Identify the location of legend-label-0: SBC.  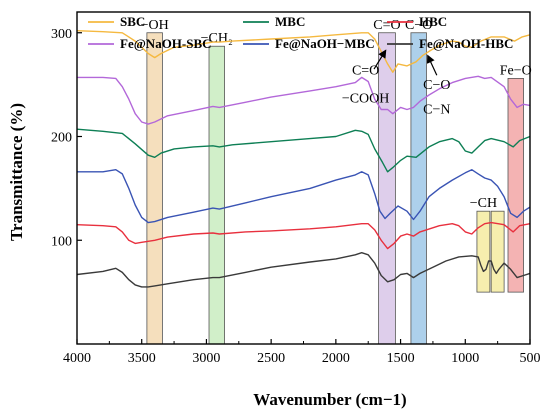
(132, 21).